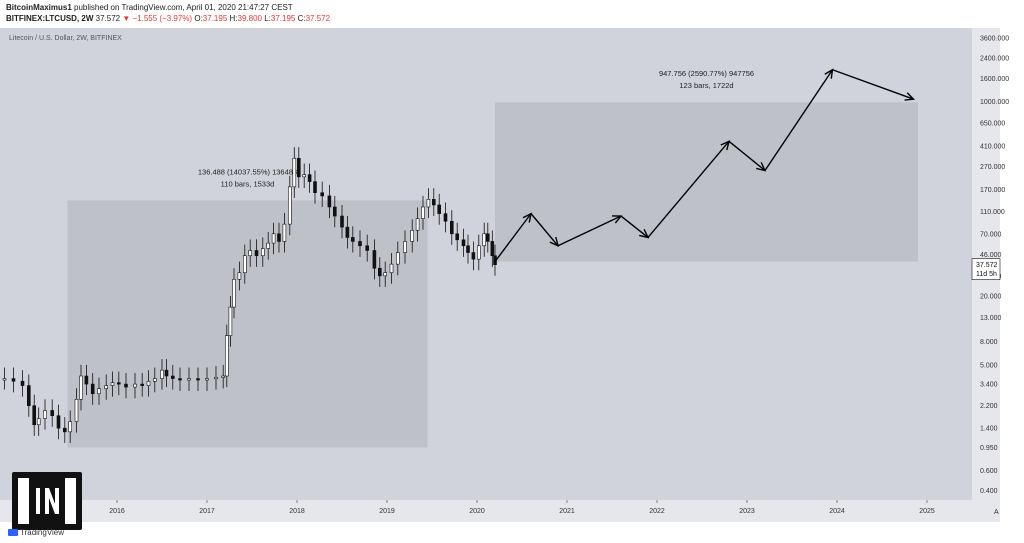 The image size is (1024, 543). Describe the element at coordinates (247, 171) in the screenshot. I see `measure-label-1: 136.488 (14037.55%) 136488` at that location.